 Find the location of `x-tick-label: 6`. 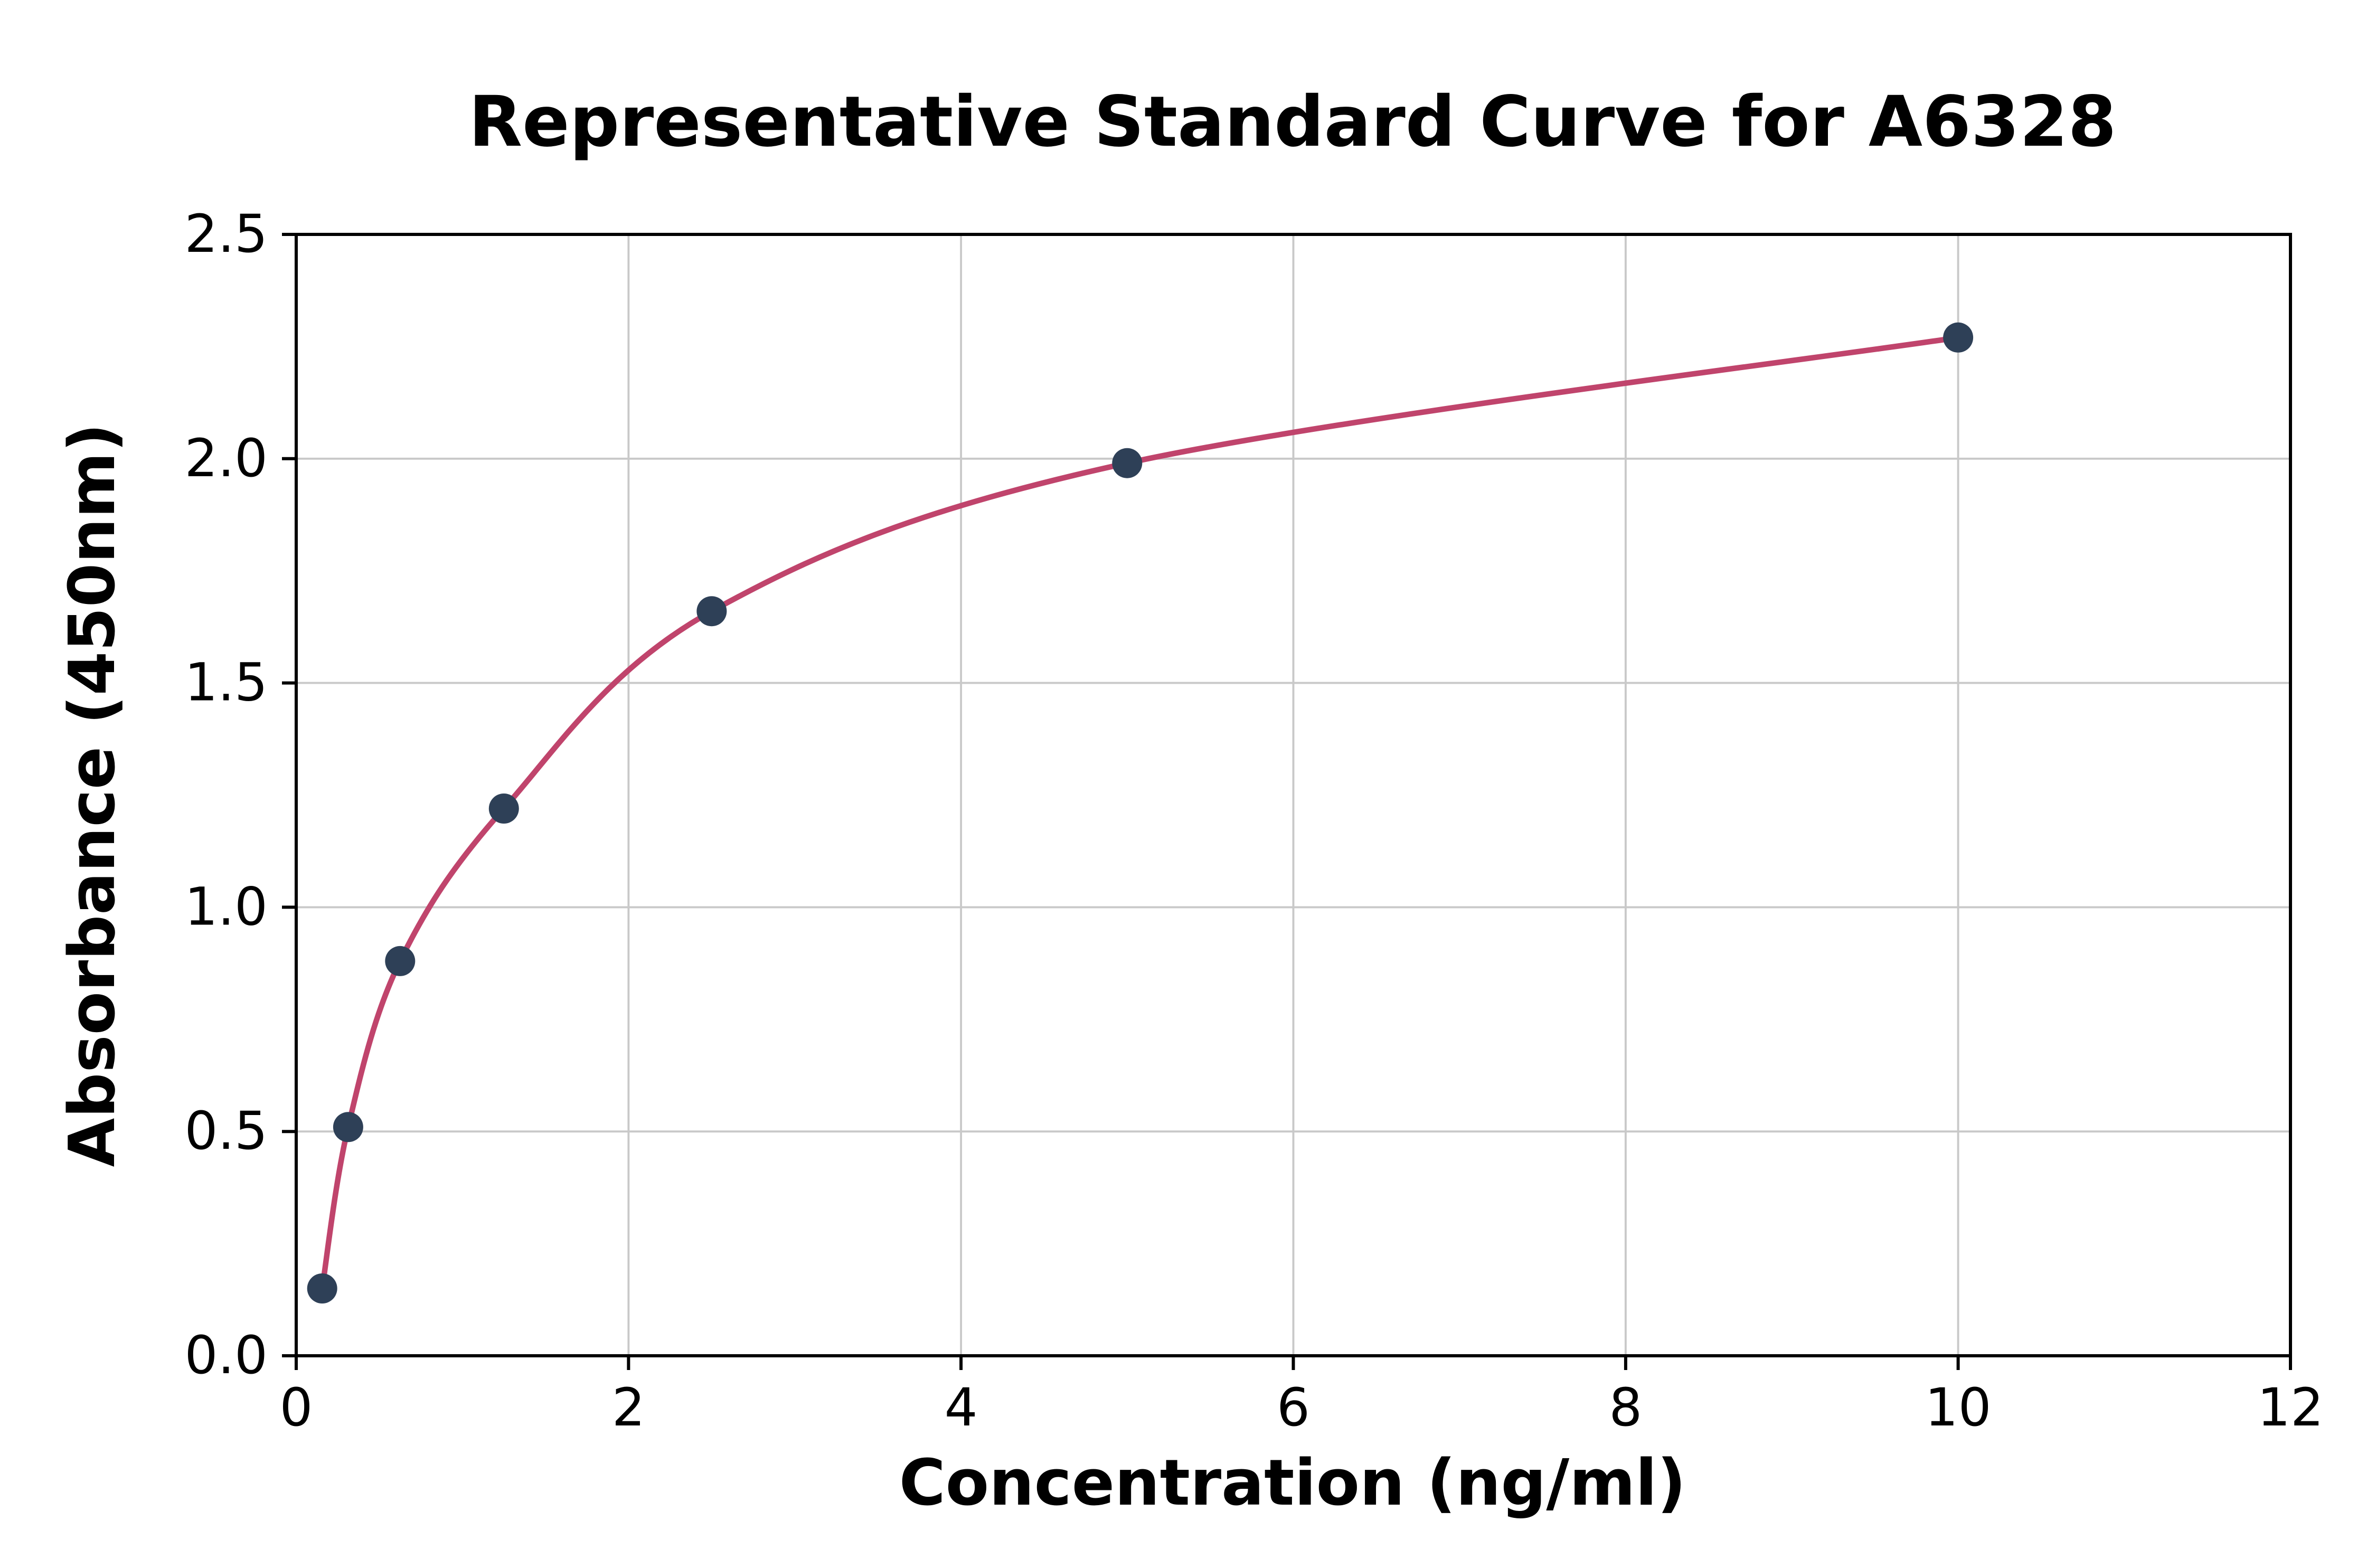

x-tick-label: 6 is located at coordinates (1293, 1408).